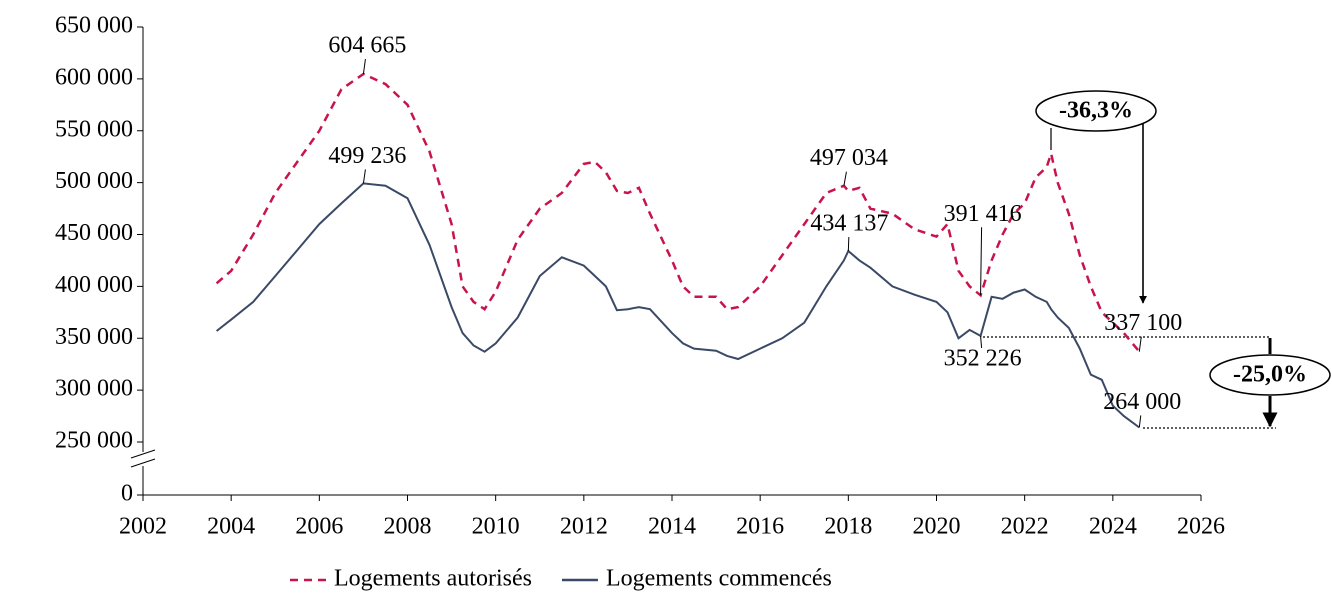 This screenshot has height=616, width=1332. I want to click on x-tick-label: 2010, so click(496, 527).